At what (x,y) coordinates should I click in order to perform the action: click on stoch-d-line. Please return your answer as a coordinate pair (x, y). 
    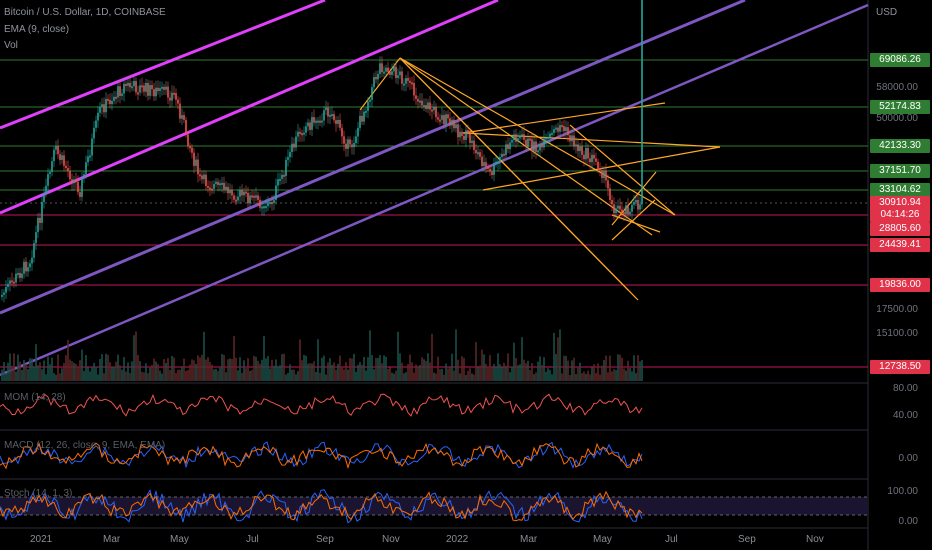
    Looking at the image, I should click on (321, 506).